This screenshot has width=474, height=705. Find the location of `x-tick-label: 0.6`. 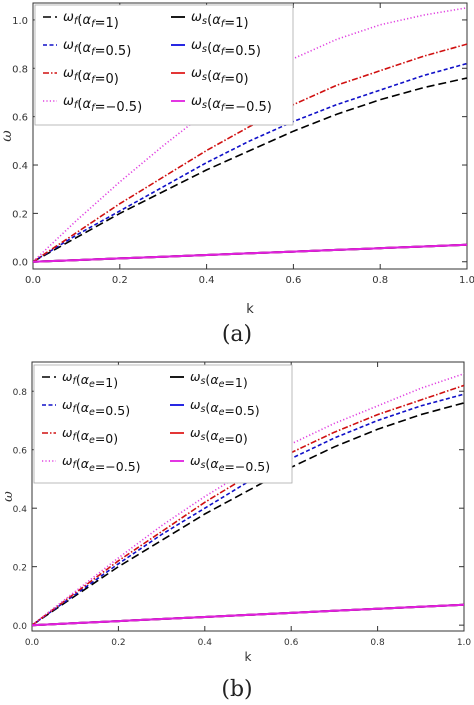

x-tick-label: 0.6 is located at coordinates (293, 280).